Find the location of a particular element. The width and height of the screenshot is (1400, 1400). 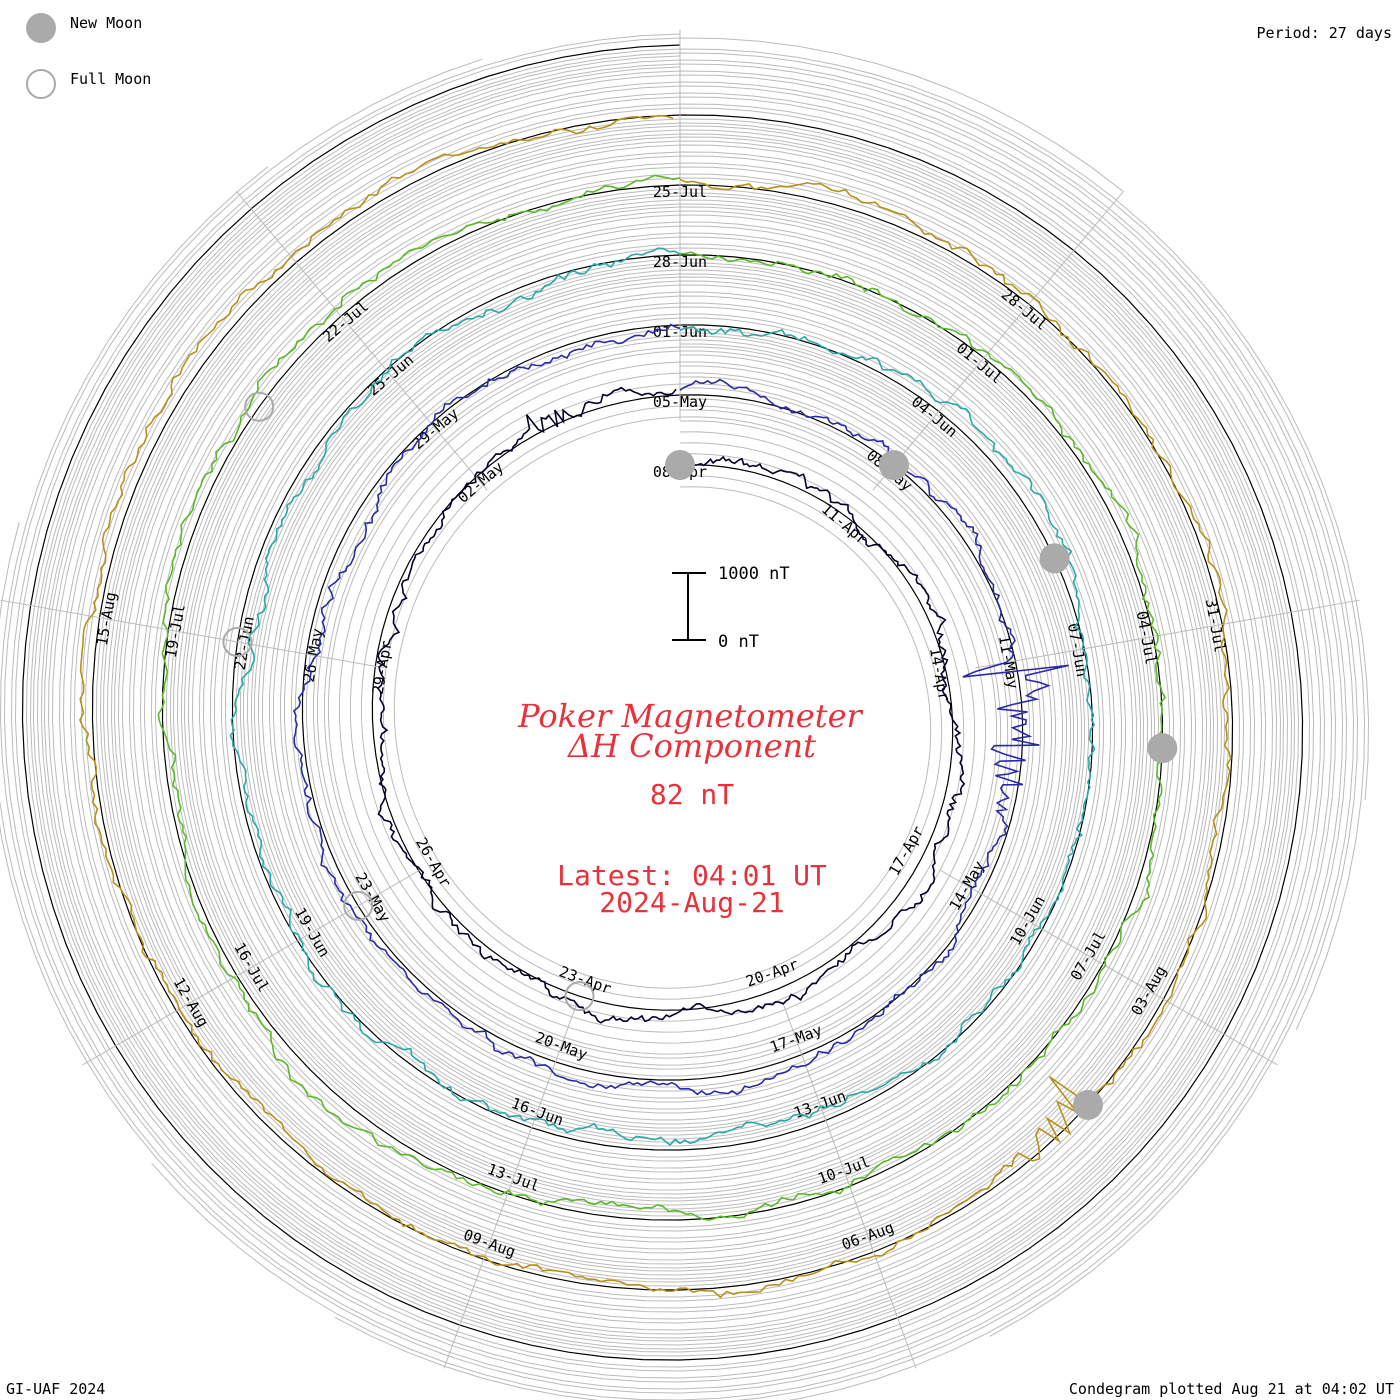

date-label: 10-Jul is located at coordinates (843, 1169).